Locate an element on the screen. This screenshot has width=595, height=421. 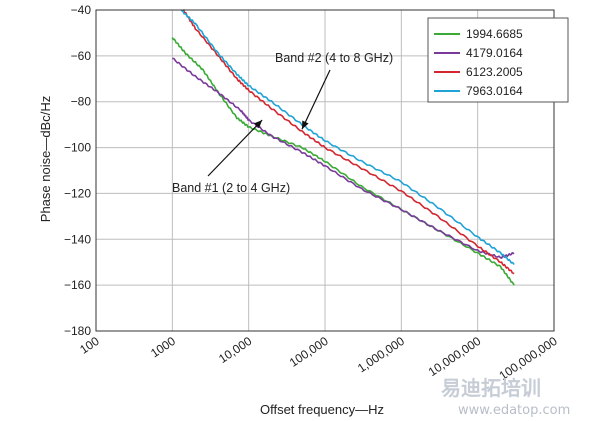
band1-annotation: Band #1 (2 to 4 GHz) is located at coordinates (231, 188).